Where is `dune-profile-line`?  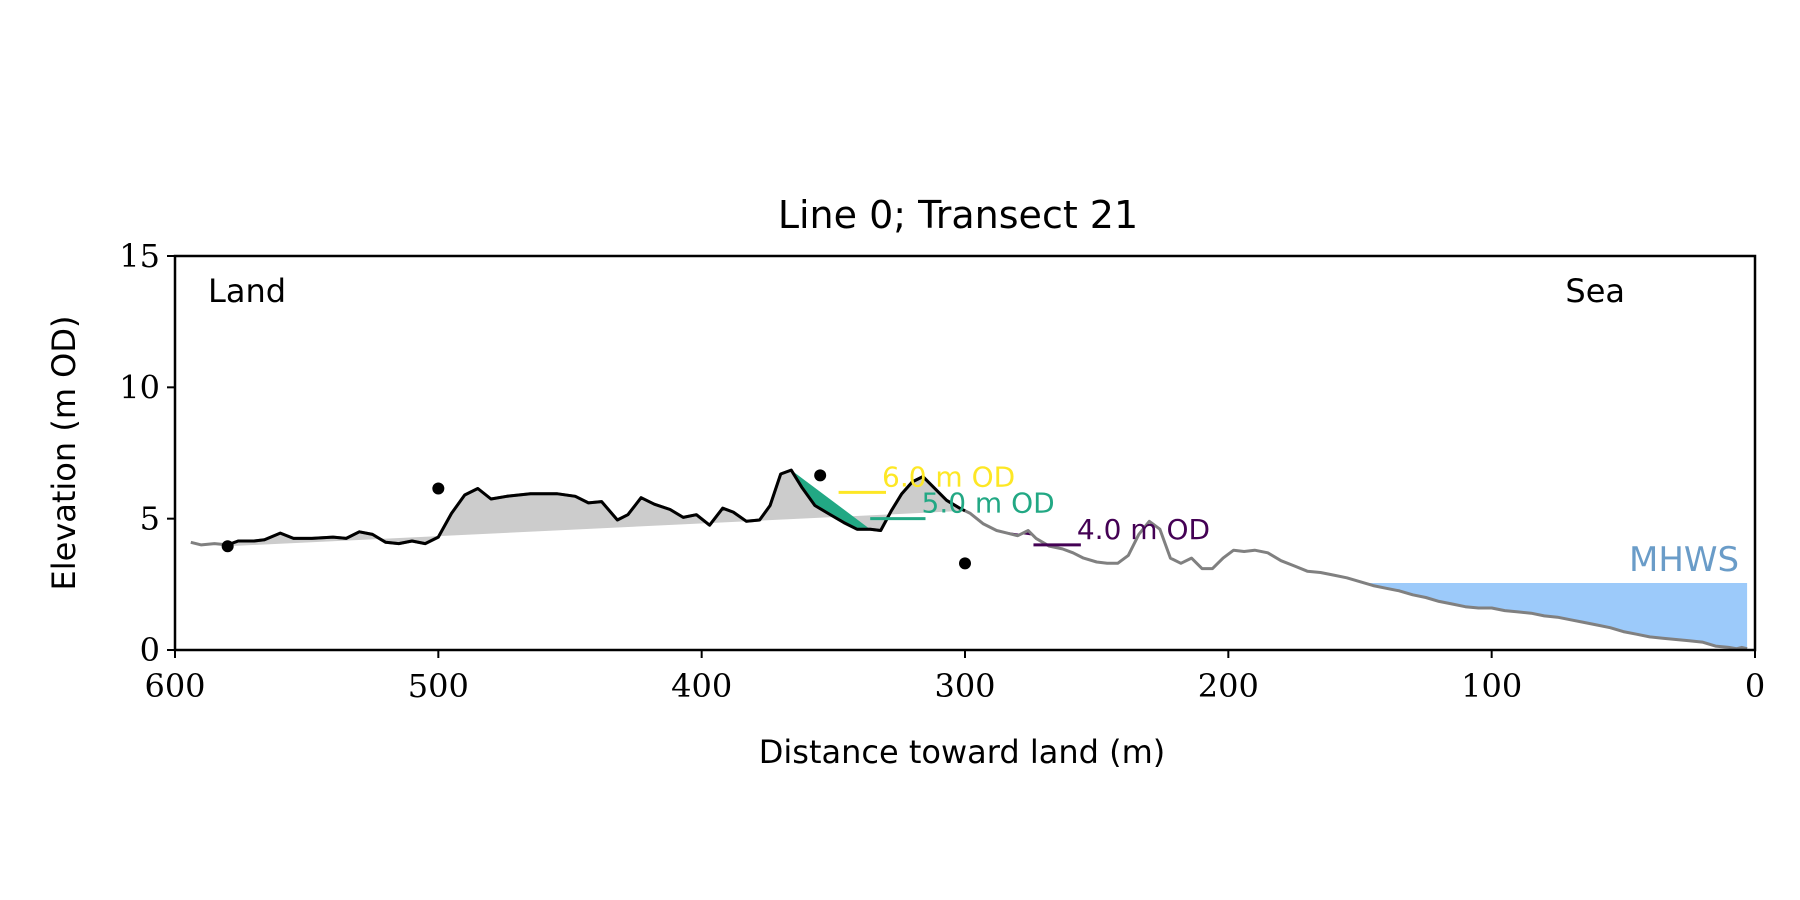 dune-profile-line is located at coordinates (596, 507).